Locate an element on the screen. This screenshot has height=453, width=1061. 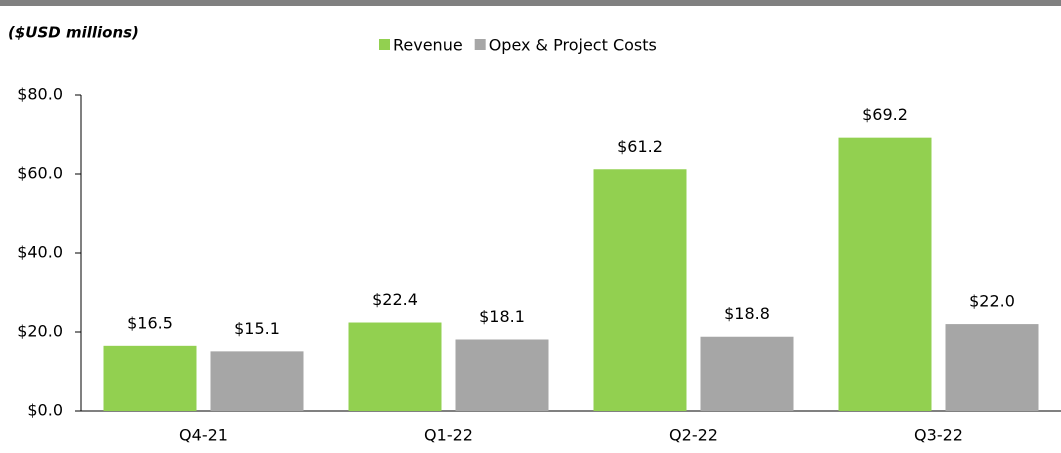
x-tick-label: Q3-22 is located at coordinates (938, 435).